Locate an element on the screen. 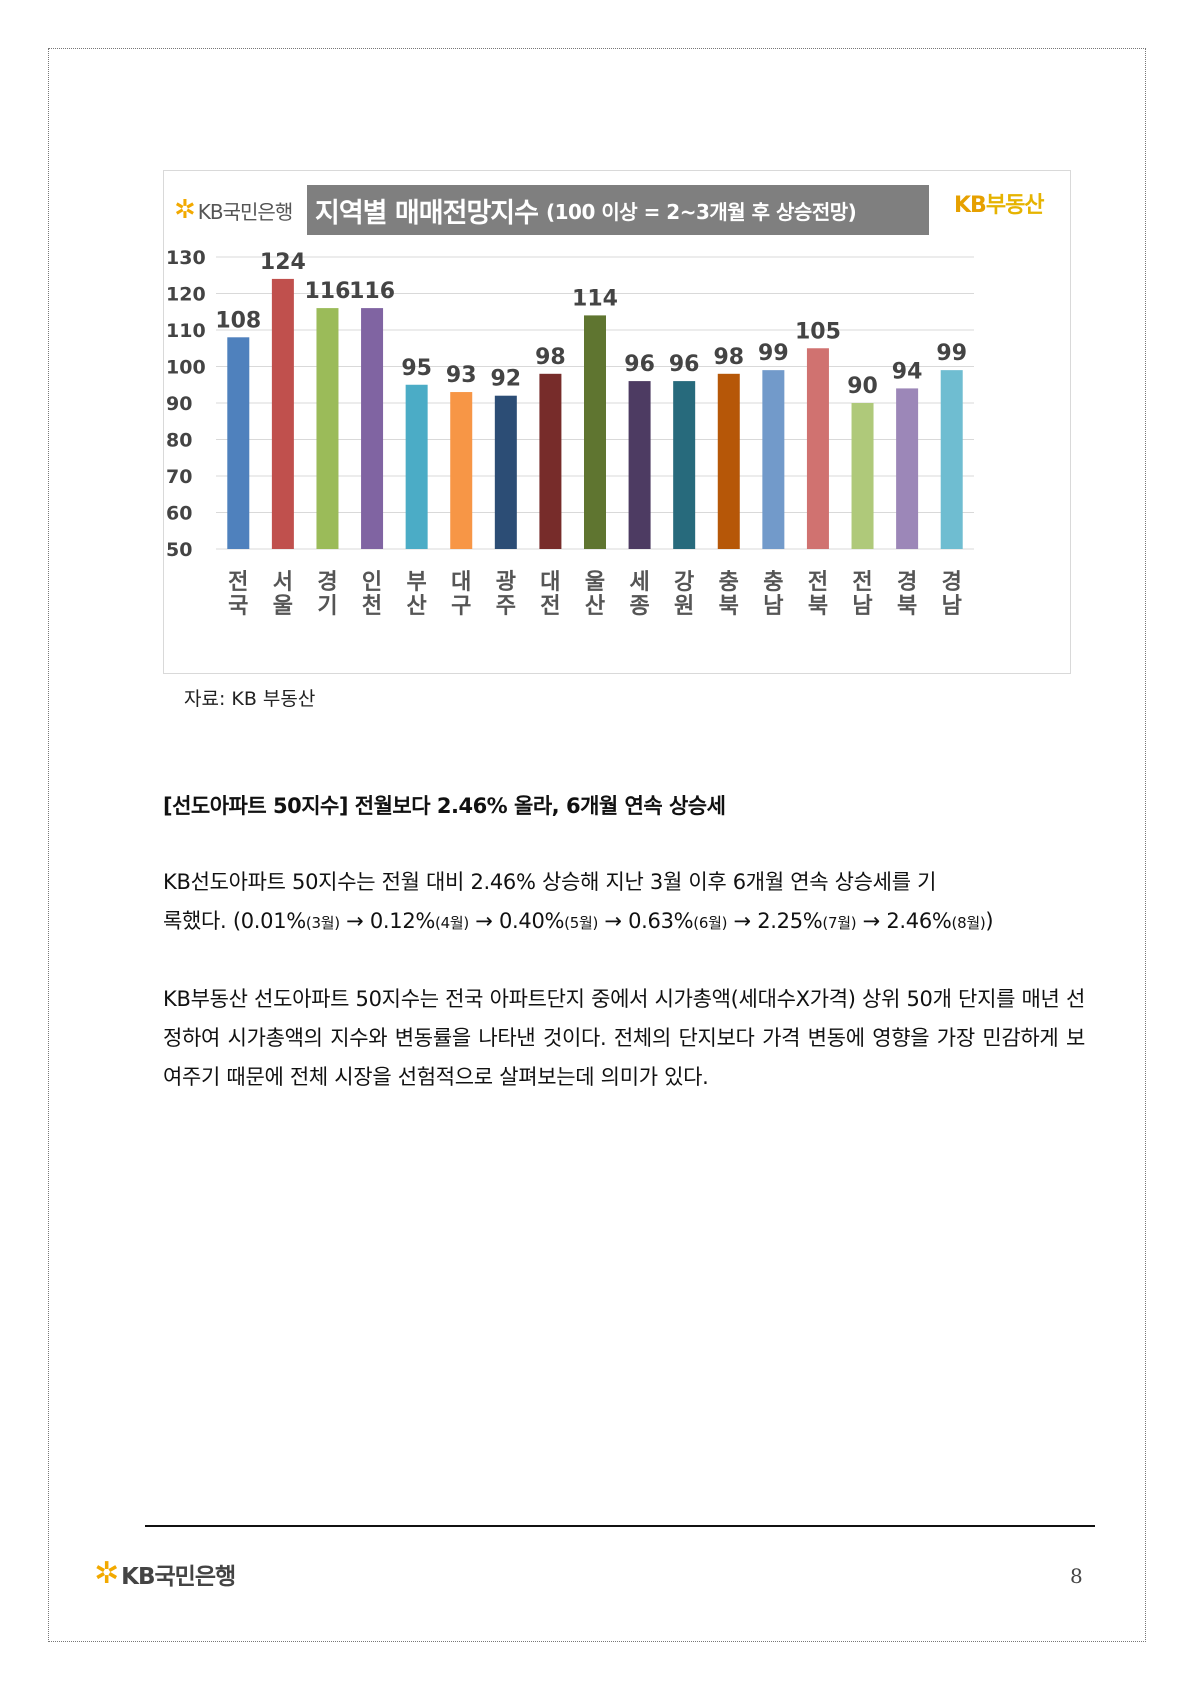 The height and width of the screenshot is (1683, 1190). step-month: (8월) is located at coordinates (968, 923).